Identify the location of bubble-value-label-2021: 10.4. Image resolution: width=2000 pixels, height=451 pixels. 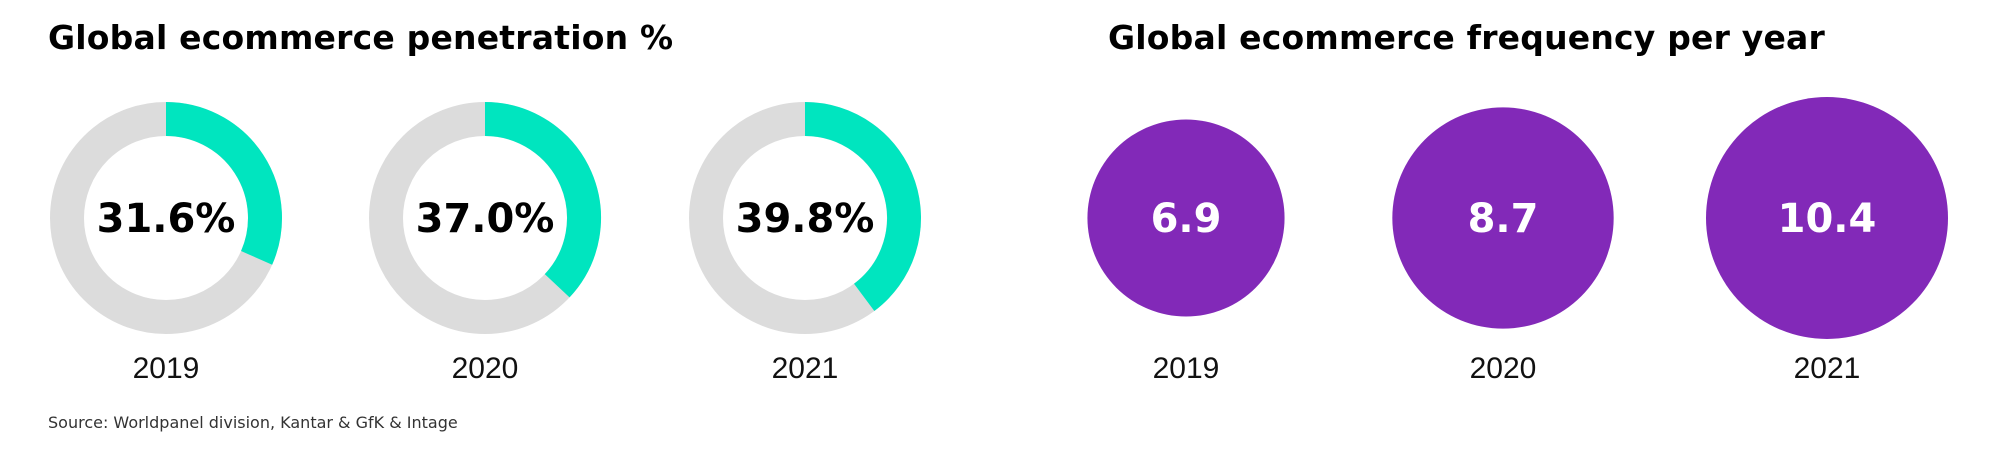
(1827, 219).